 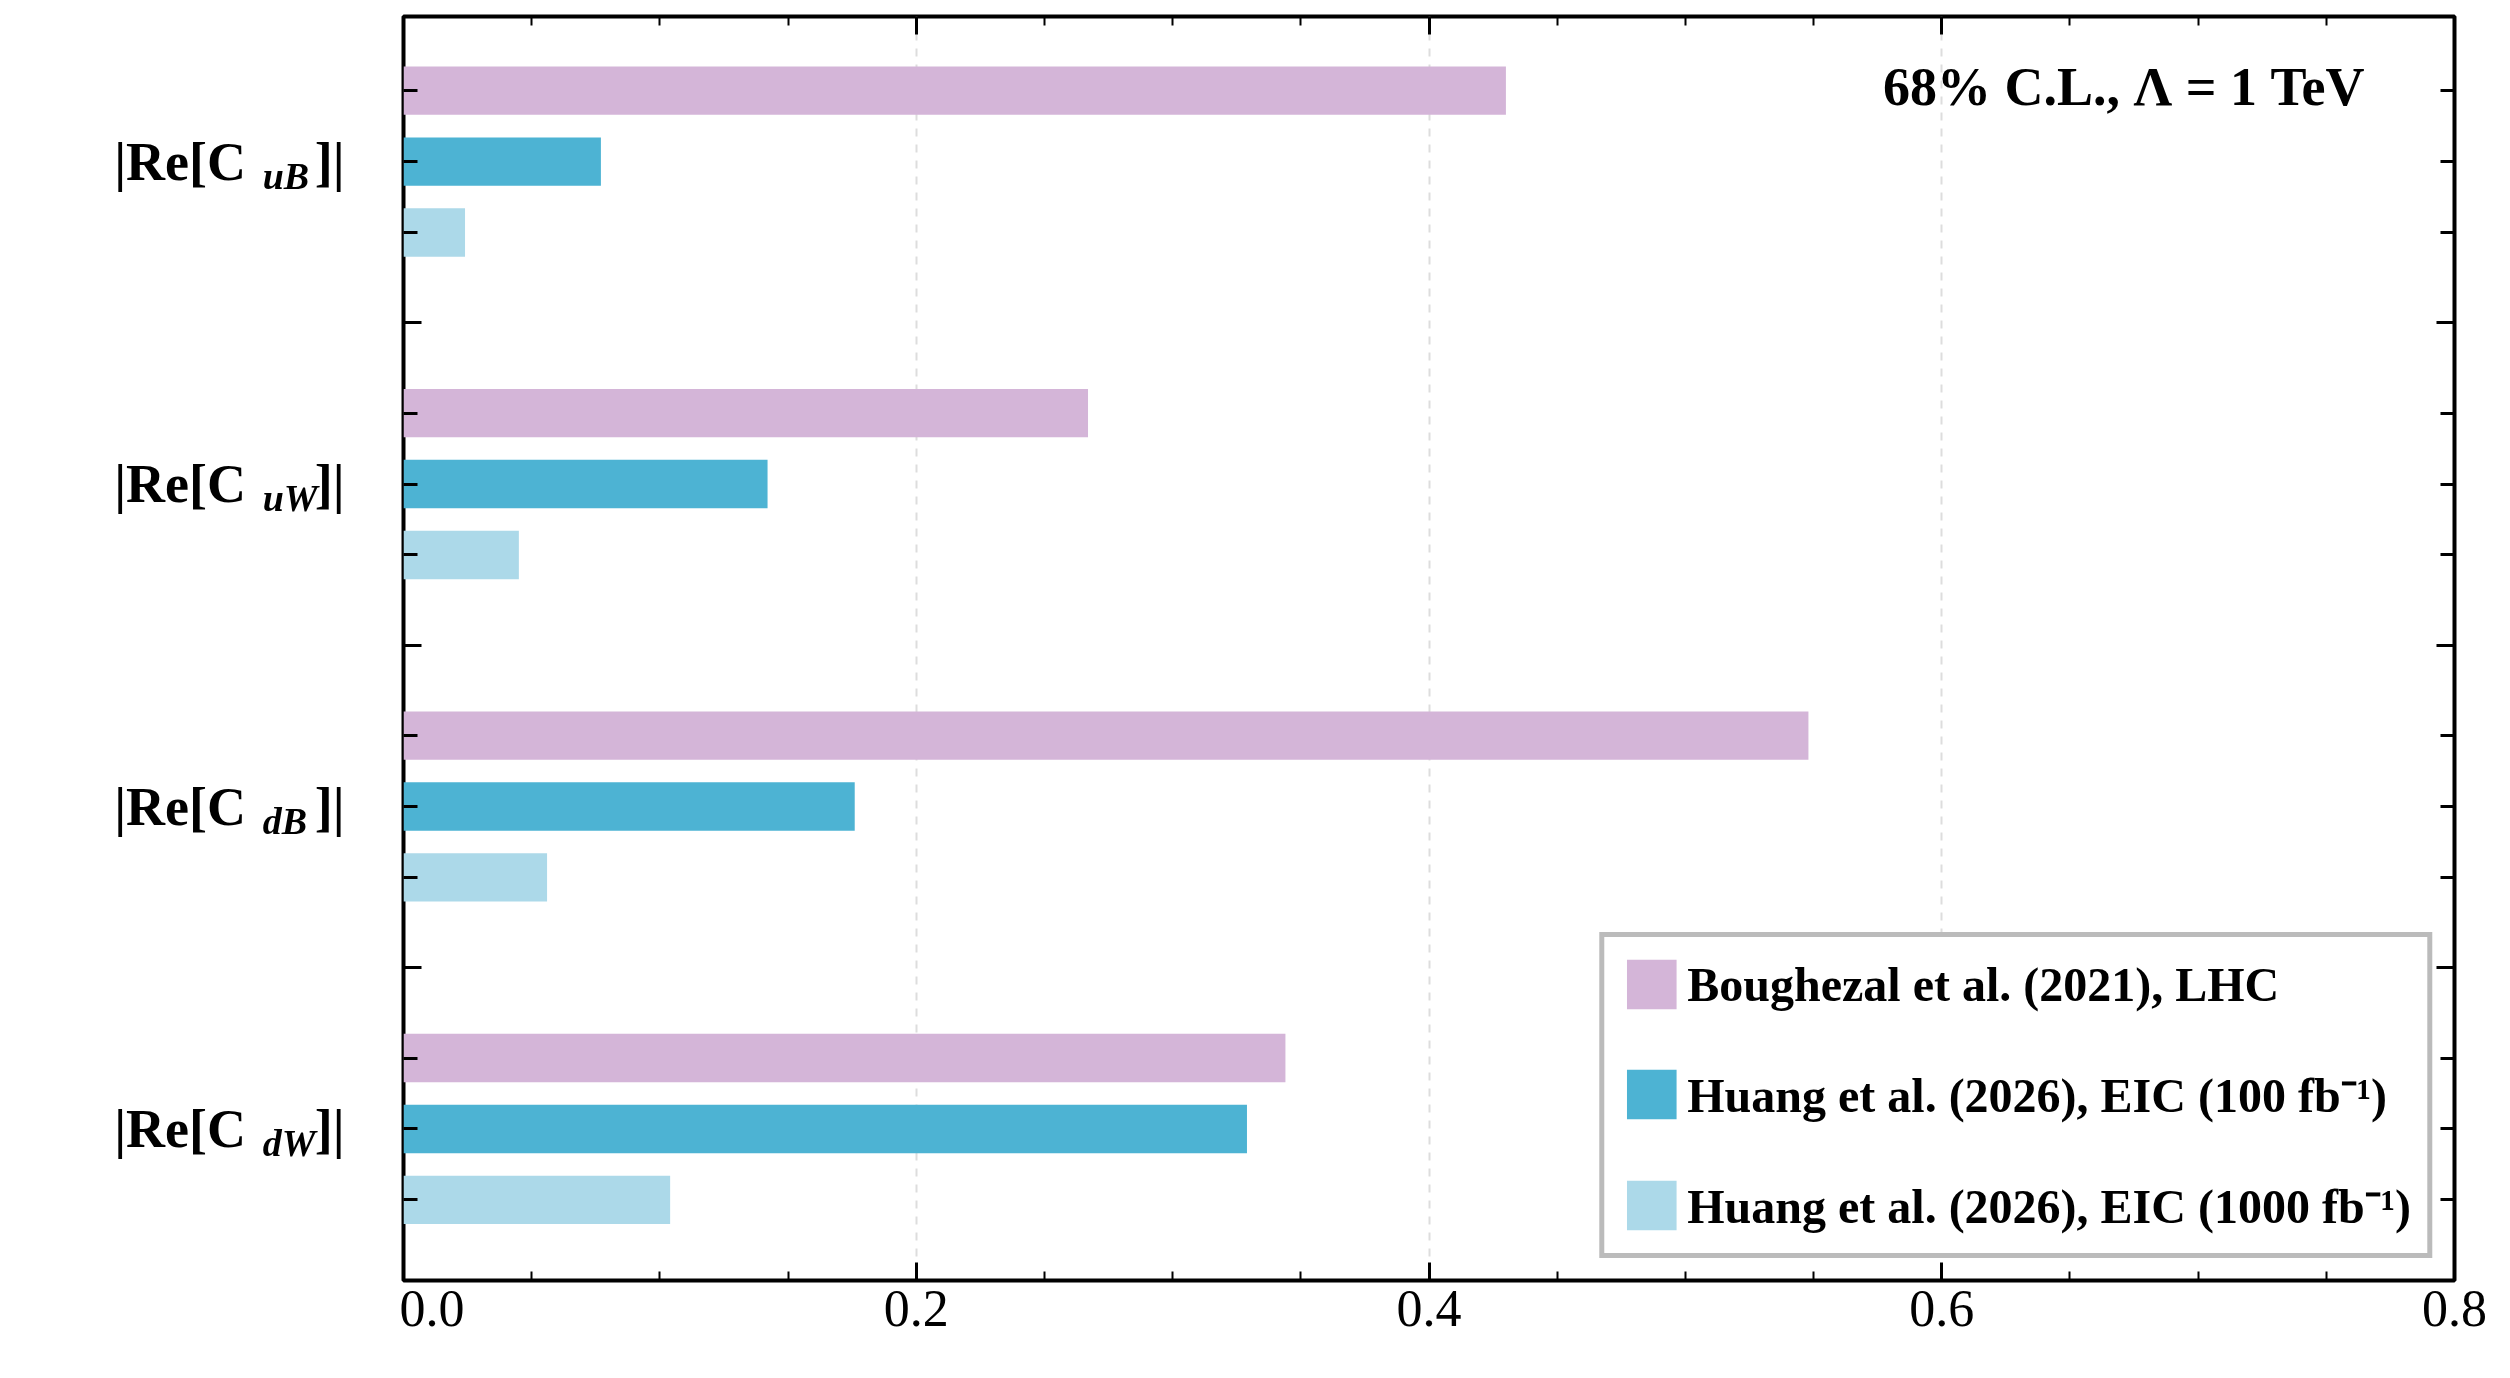 What do you see at coordinates (1429, 1308) in the screenshot?
I see `x-tick-label: 0.4` at bounding box center [1429, 1308].